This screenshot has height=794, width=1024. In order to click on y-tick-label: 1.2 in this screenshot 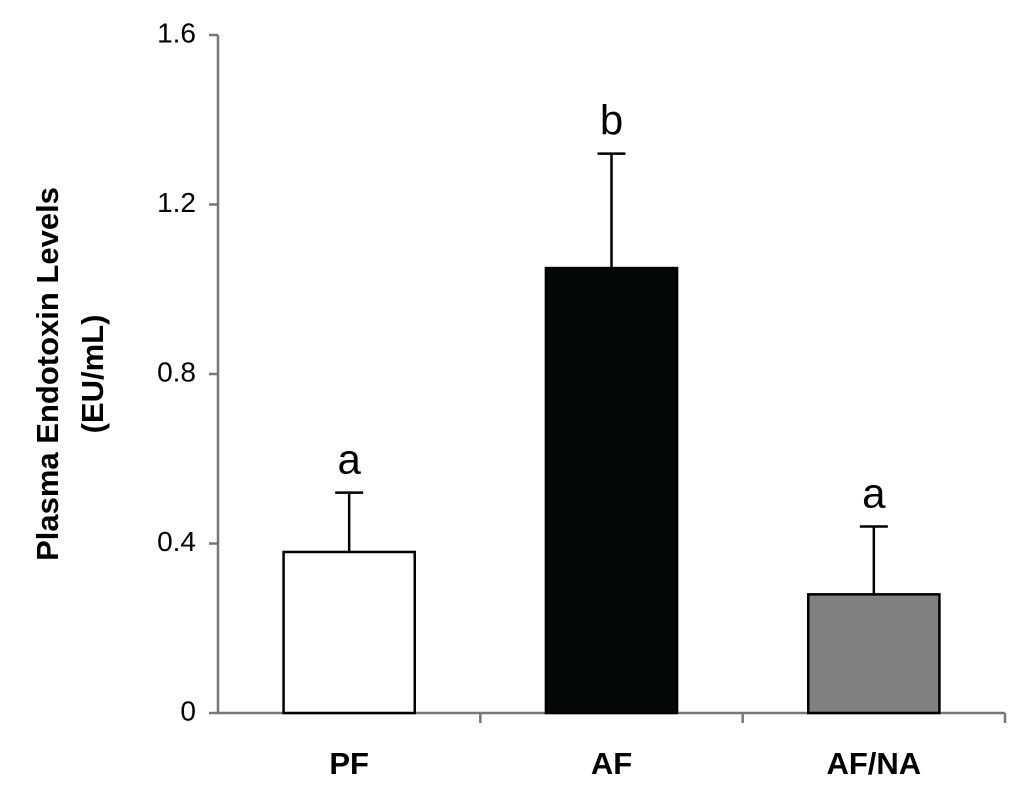, I will do `click(176, 202)`.